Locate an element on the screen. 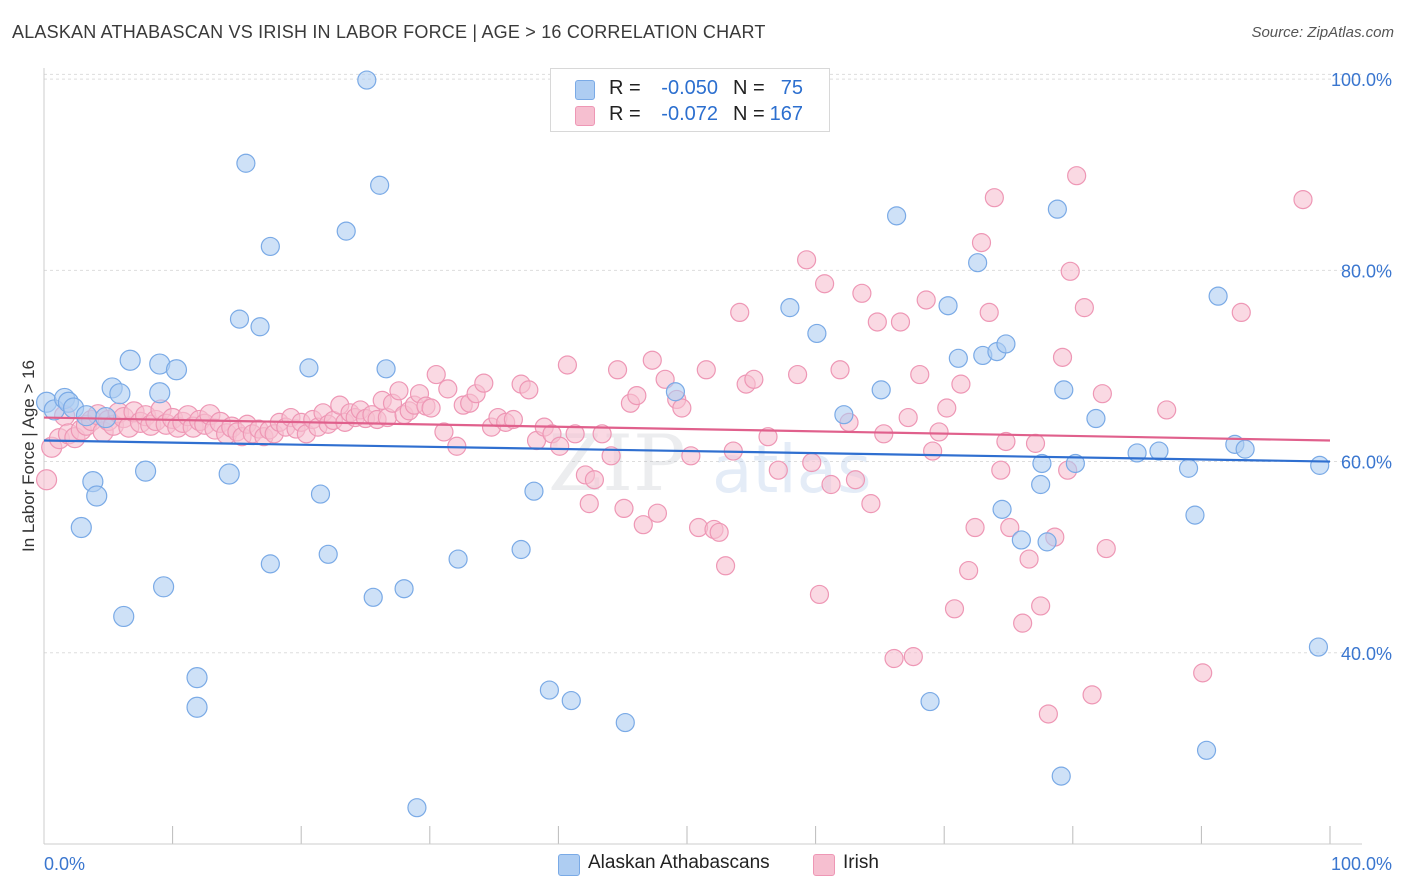 This screenshot has width=1406, height=892. bottom-legend-swatch-pink is located at coordinates (824, 865).